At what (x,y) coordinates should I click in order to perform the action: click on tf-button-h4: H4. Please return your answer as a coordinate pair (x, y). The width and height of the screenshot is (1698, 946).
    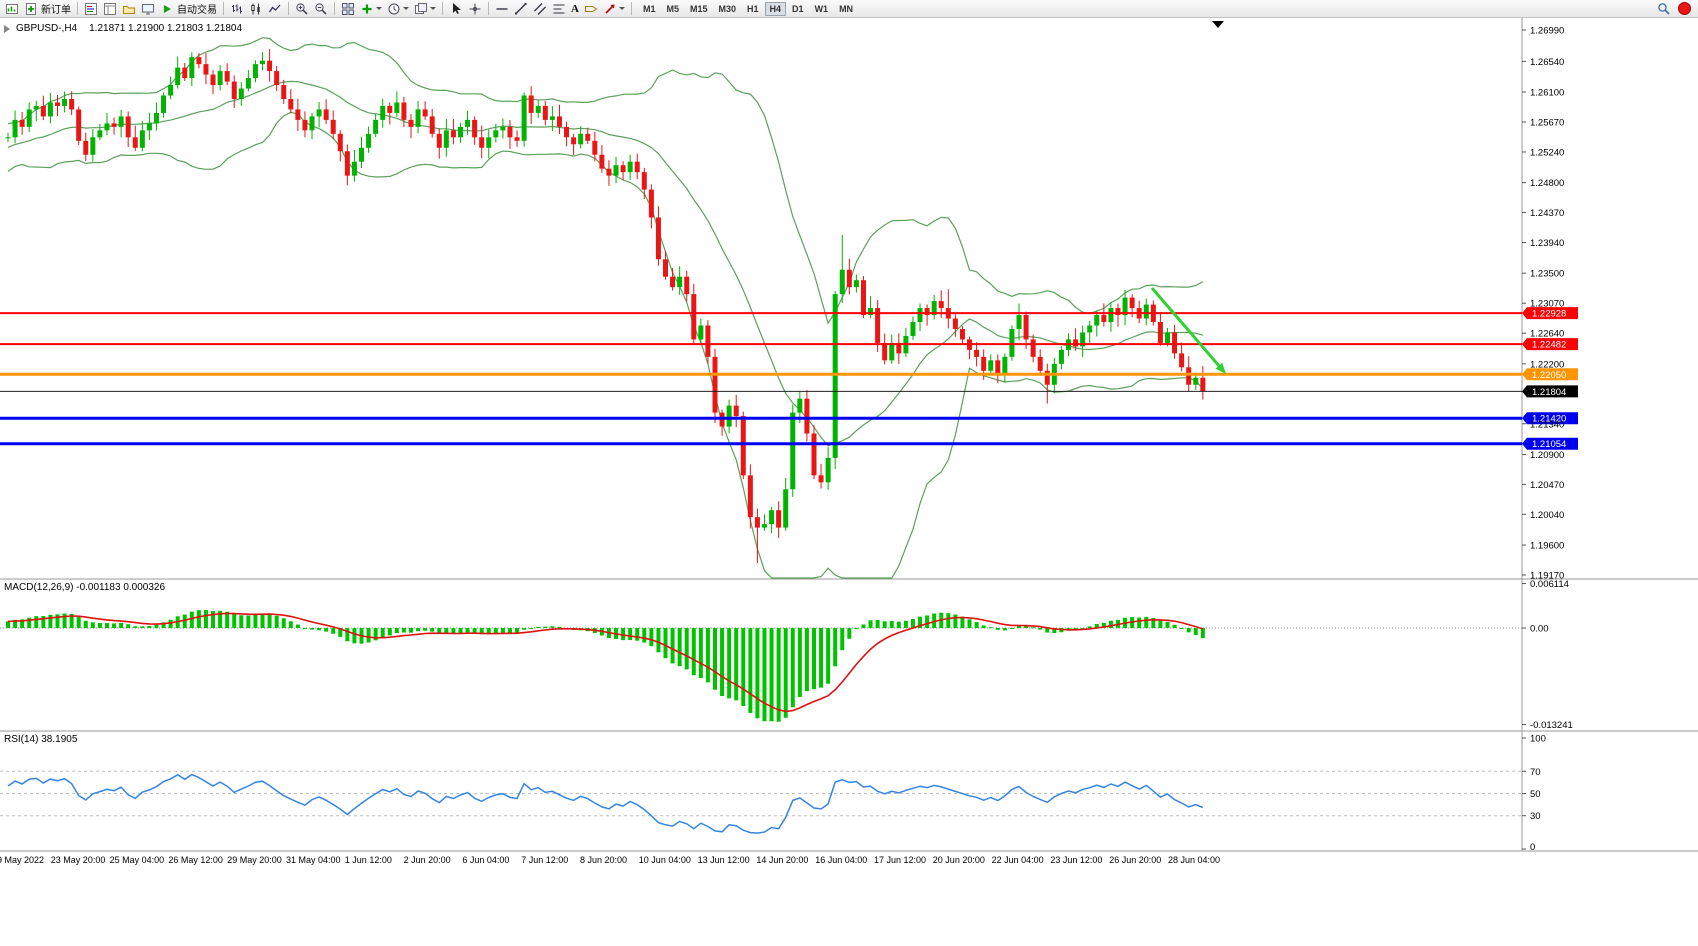
    Looking at the image, I should click on (775, 8).